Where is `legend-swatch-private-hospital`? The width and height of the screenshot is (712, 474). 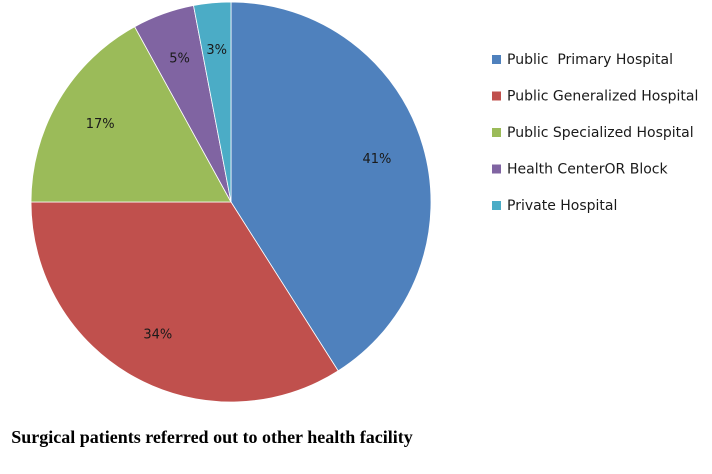
legend-swatch-private-hospital is located at coordinates (496, 205).